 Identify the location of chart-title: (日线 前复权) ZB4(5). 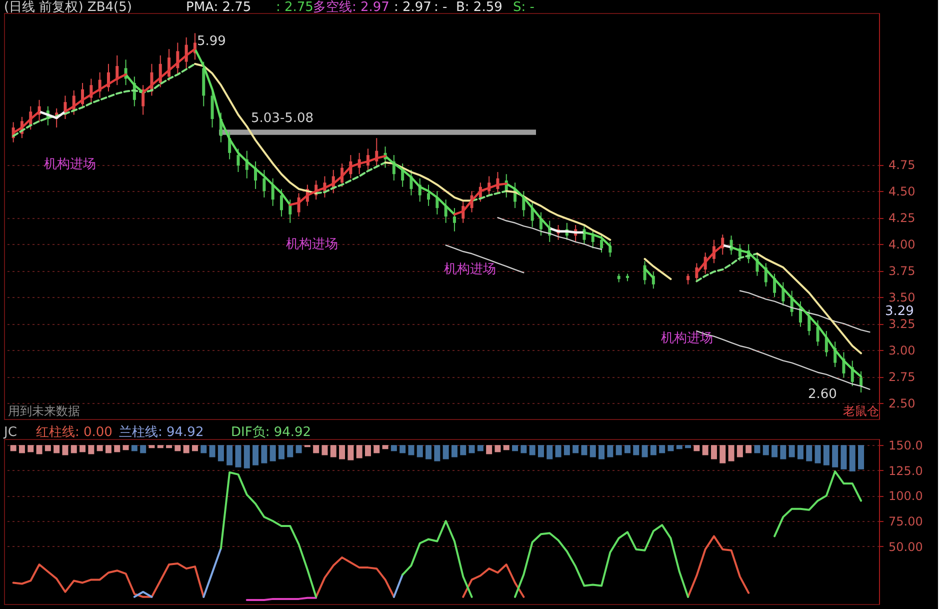
(68, 7).